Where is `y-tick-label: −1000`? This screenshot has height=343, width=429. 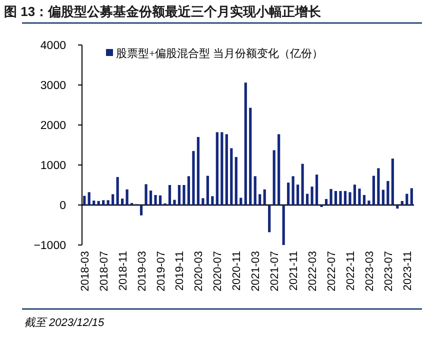 y-tick-label: −1000 is located at coordinates (50, 246).